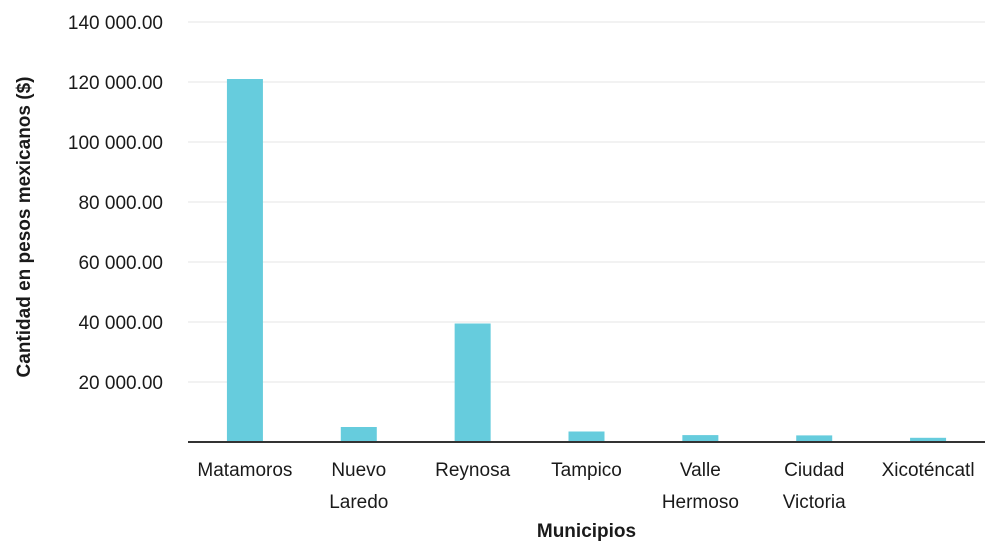 This screenshot has width=991, height=544. Describe the element at coordinates (120, 203) in the screenshot. I see `y-tick-label: 80 000.00` at that location.